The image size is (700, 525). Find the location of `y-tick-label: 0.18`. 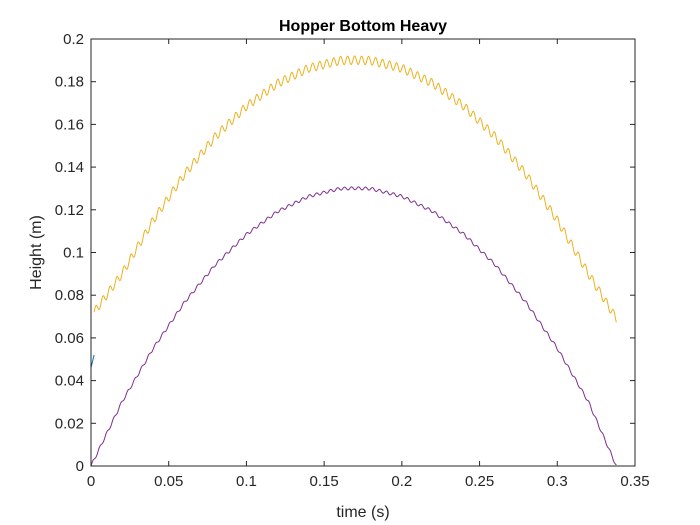

y-tick-label: 0.18 is located at coordinates (69, 82).